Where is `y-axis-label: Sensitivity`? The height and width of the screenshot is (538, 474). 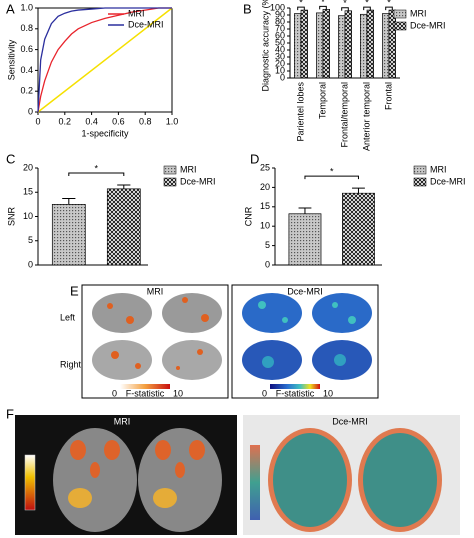 y-axis-label: Sensitivity is located at coordinates (11, 59).